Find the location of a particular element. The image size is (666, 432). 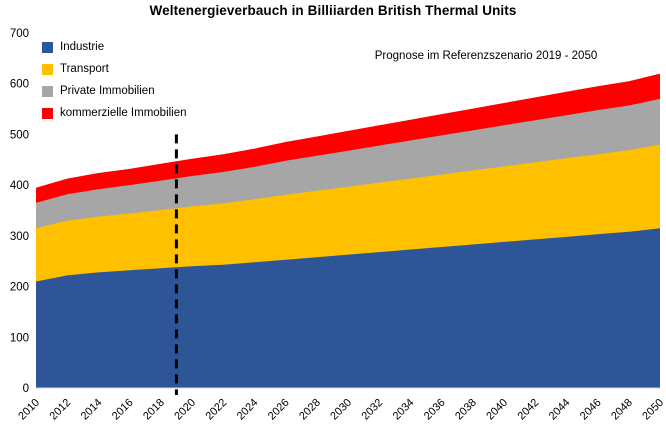

x-axis-tick-label: 2012 is located at coordinates (61, 410).